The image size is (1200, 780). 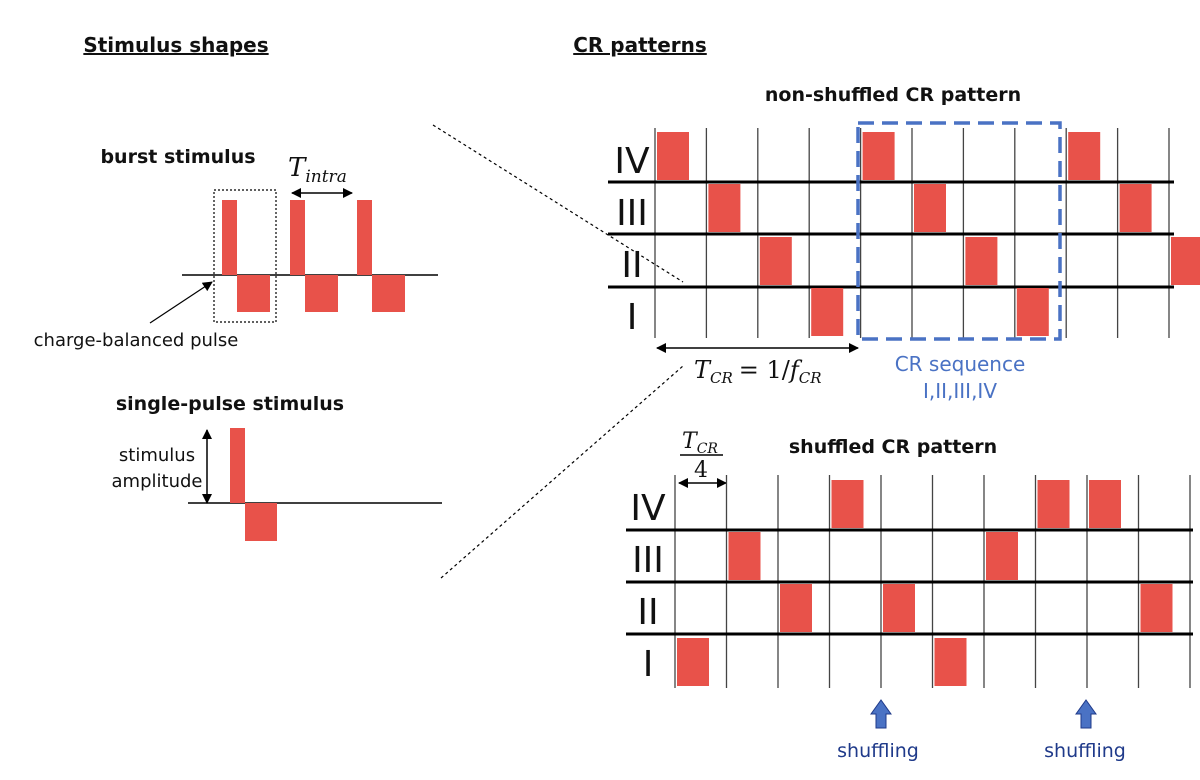 I want to click on non-shuffled-channel-labels: IV III II I, so click(x=632, y=239).